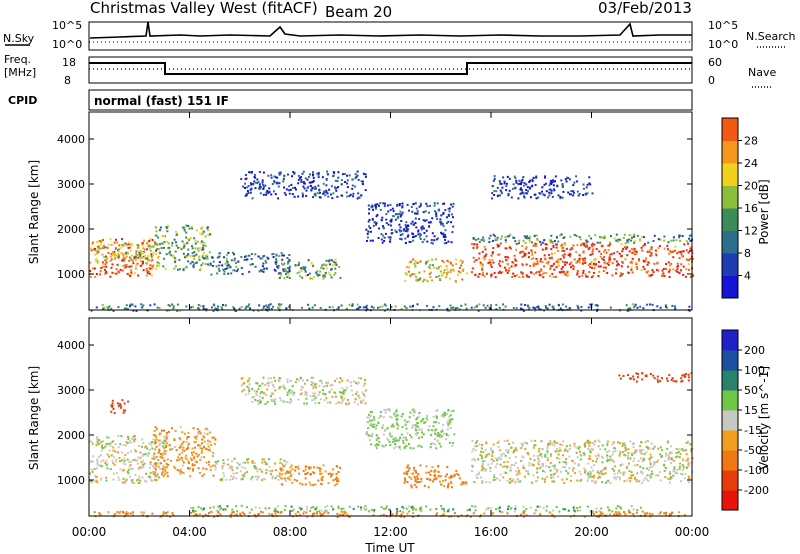 This screenshot has width=800, height=554. Describe the element at coordinates (730, 480) in the screenshot. I see `colorbar-segment` at that location.